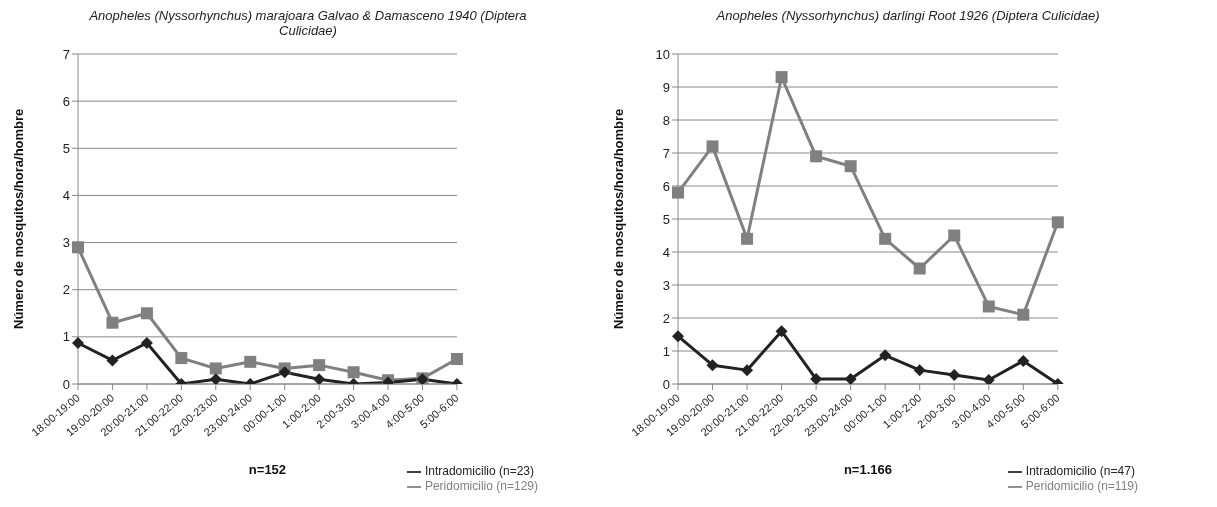 Image resolution: width=1217 pixels, height=507 pixels. I want to click on legend-label: Peridomicilio (n=129), so click(481, 486).